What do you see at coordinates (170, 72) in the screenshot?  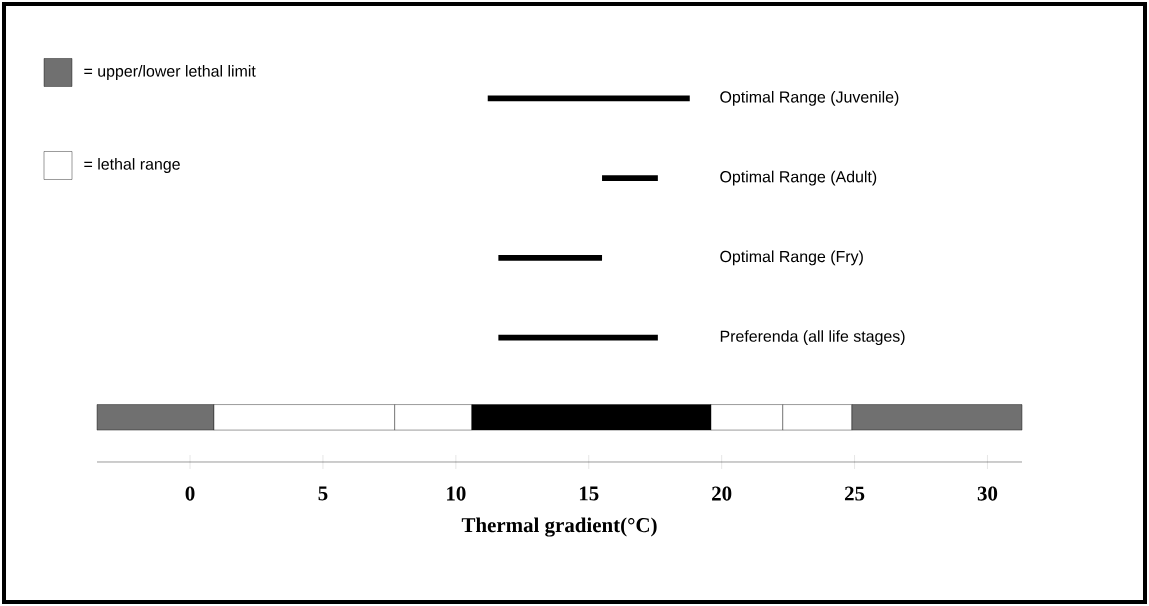 I see `legend-label: = upper/lower lethal limit` at bounding box center [170, 72].